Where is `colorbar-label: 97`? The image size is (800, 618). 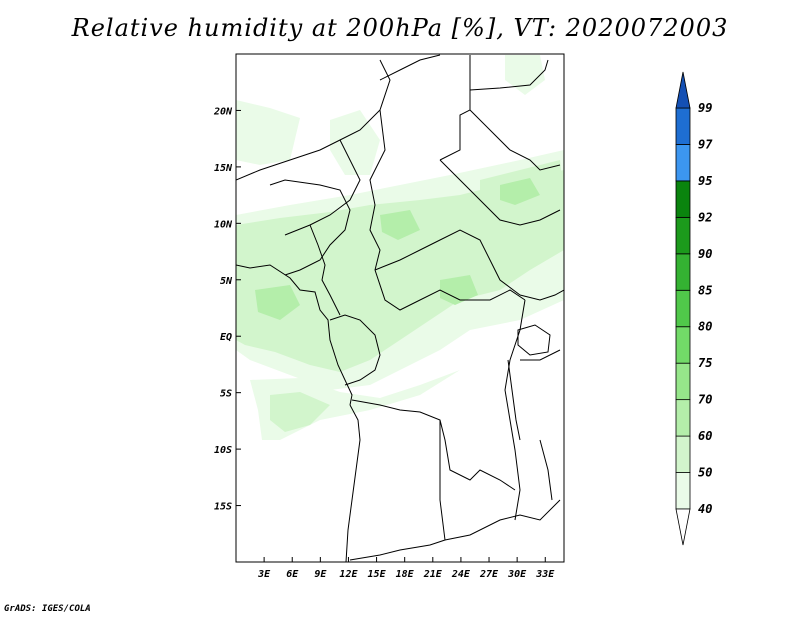 colorbar-label: 97 is located at coordinates (705, 144).